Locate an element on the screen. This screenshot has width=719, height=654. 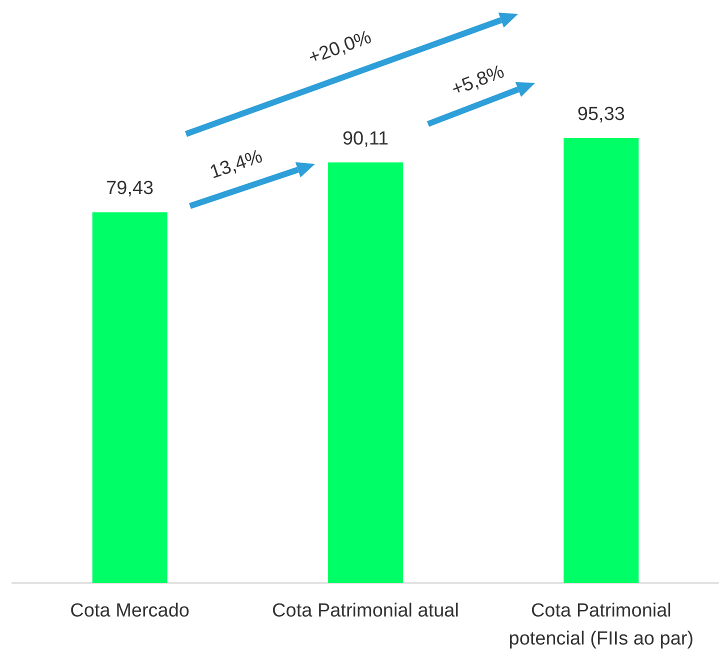
x-tick-label: Cota Patrimonial atual is located at coordinates (365, 611).